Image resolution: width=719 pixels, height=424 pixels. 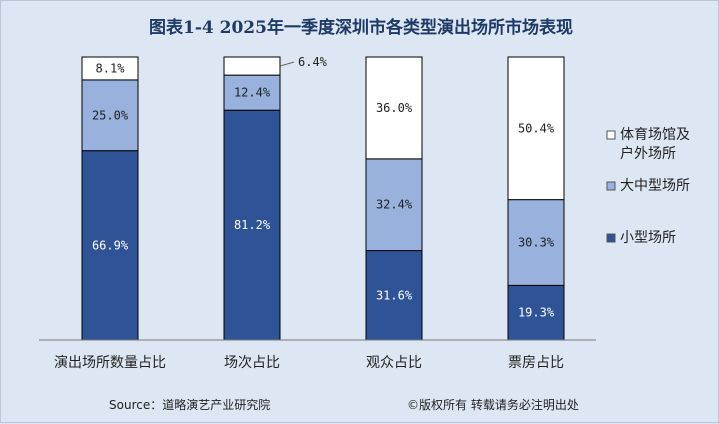 What do you see at coordinates (361, 27) in the screenshot?
I see `chart-title: 图表1-4 2025年一季度深圳市各类型演出场所市场表现` at bounding box center [361, 27].